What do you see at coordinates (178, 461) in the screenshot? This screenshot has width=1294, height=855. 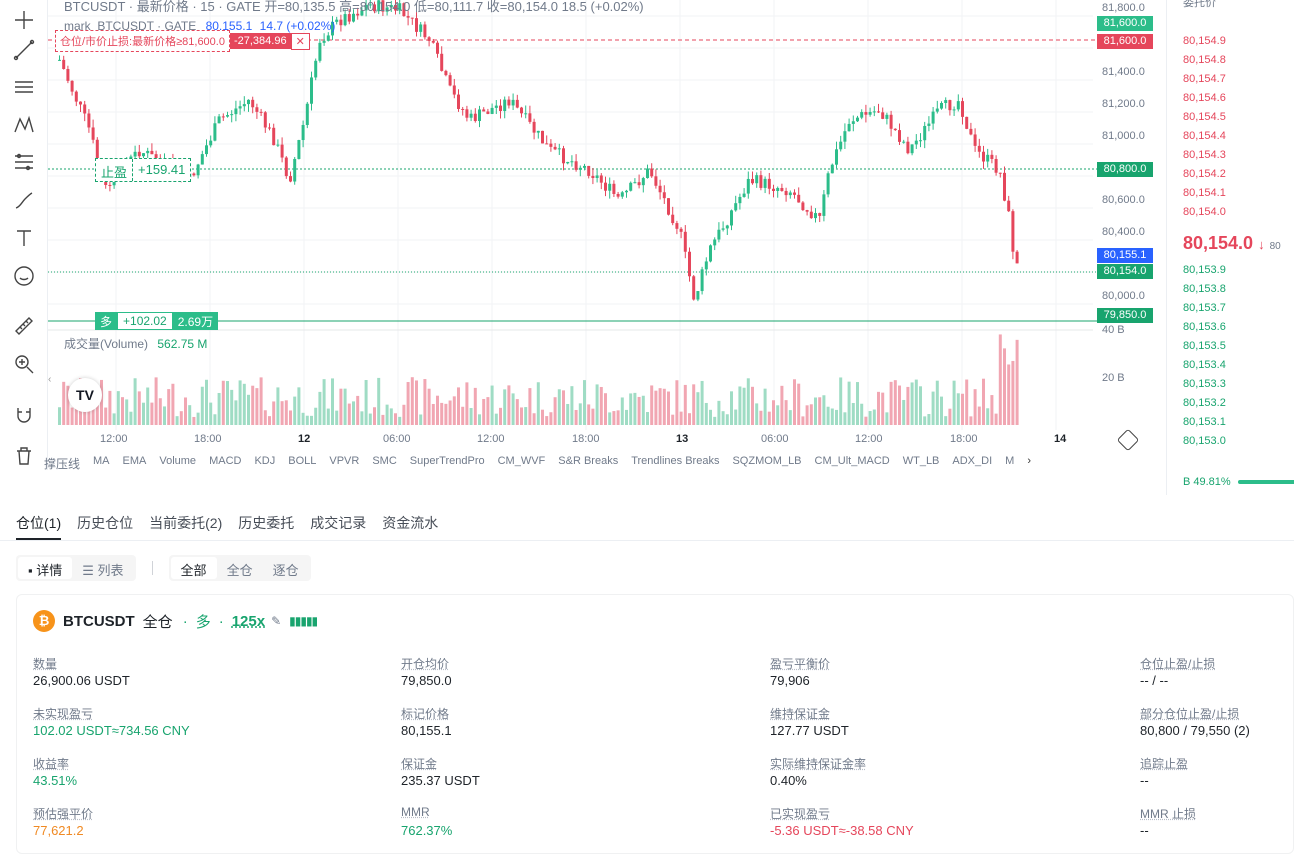 I see `indicator-item: Volume` at bounding box center [178, 461].